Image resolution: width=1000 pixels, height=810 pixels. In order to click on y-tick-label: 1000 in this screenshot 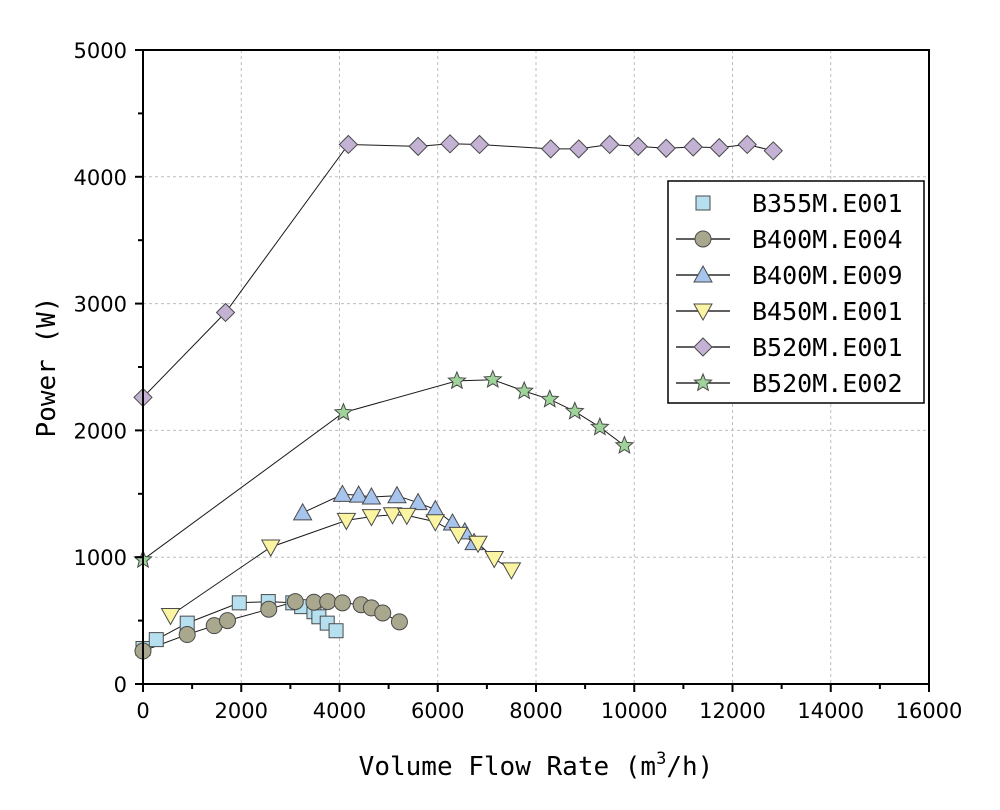, I will do `click(100, 558)`.